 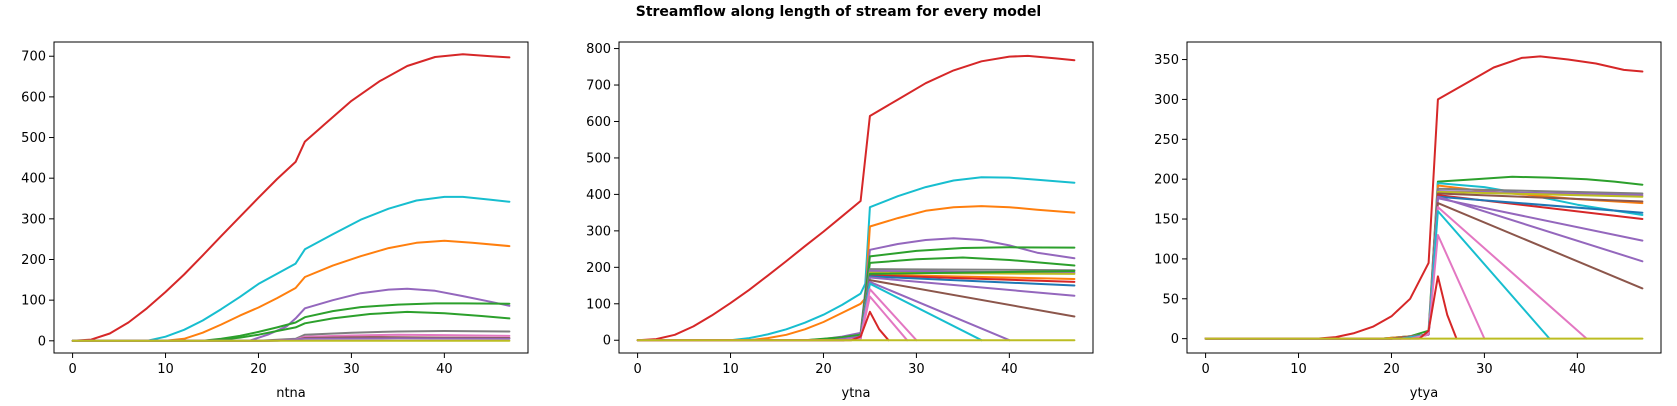 What do you see at coordinates (1166, 140) in the screenshot?
I see `y-tick-label: 250` at bounding box center [1166, 140].